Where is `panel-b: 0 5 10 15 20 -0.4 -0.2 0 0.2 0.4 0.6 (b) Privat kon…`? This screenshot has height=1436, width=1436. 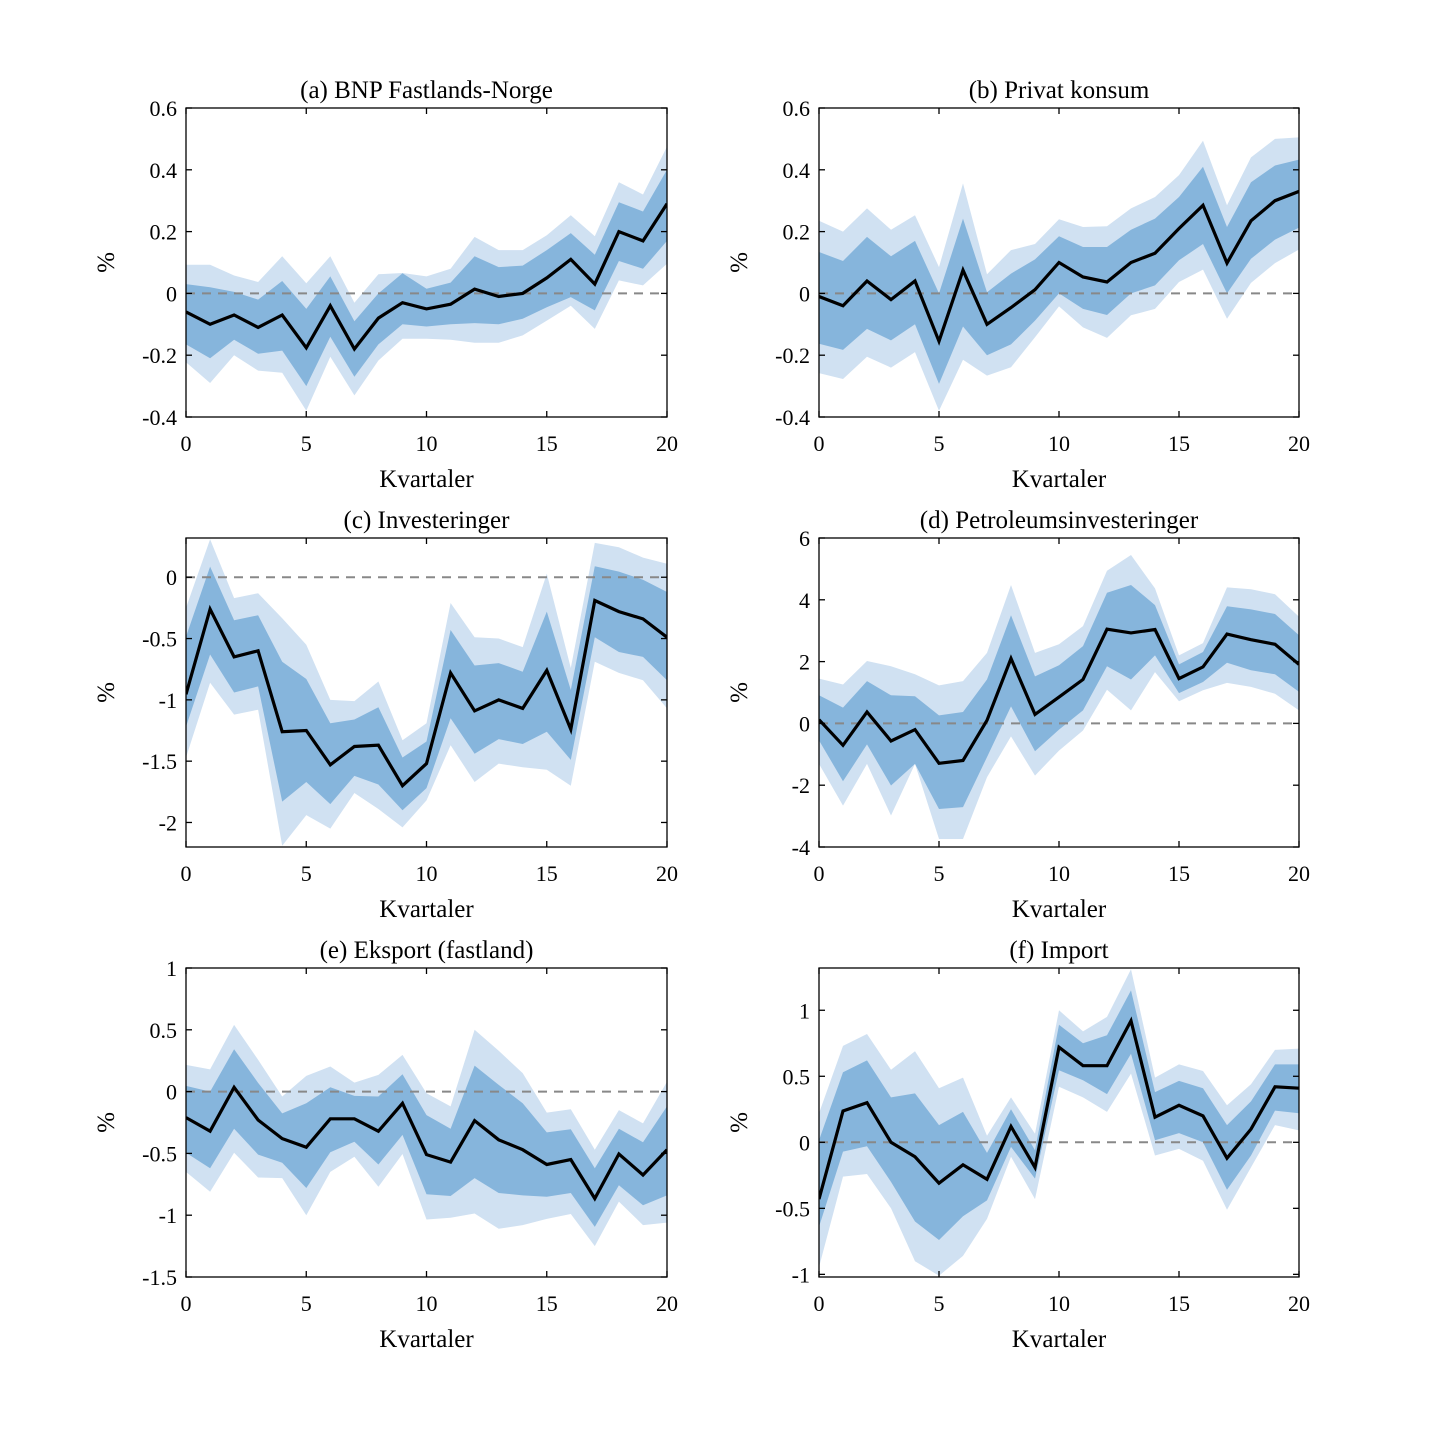 panel-b: 0 5 10 15 20 -0.4 -0.2 0 0.2 0.4 0.6 (b) Privat kon… is located at coordinates (1018, 285).